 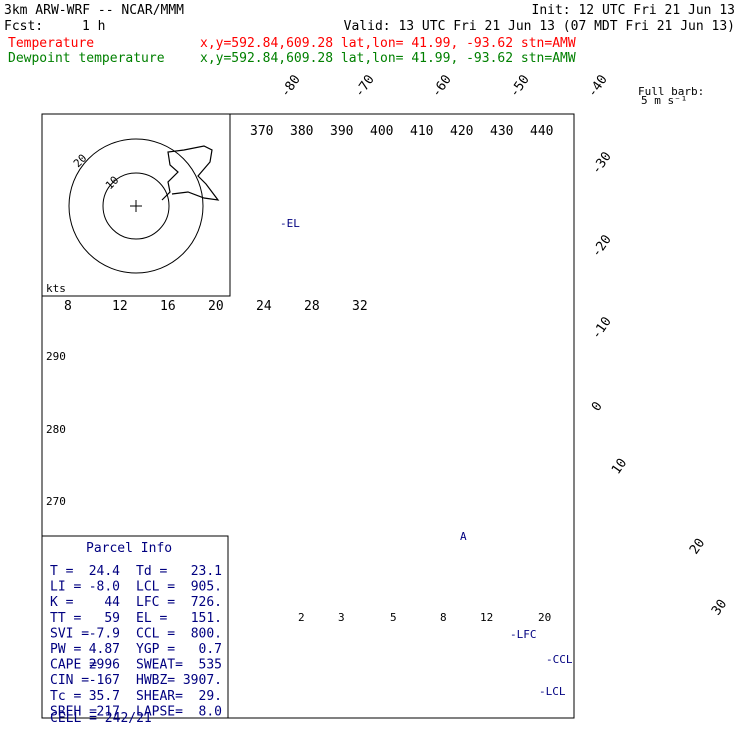 I want to click on parcel-cell: LI =, so click(x=65, y=587).